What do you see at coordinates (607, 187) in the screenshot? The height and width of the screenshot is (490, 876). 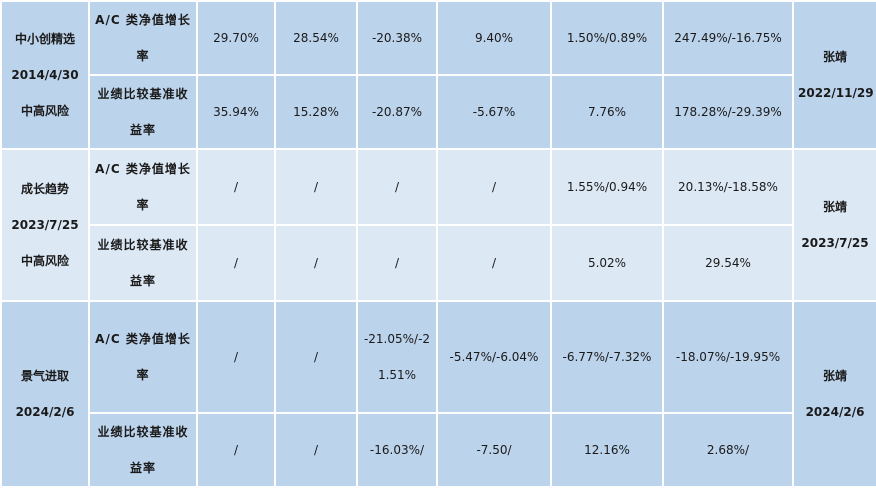 I see `table-cell: 1.55%/0.94%` at bounding box center [607, 187].